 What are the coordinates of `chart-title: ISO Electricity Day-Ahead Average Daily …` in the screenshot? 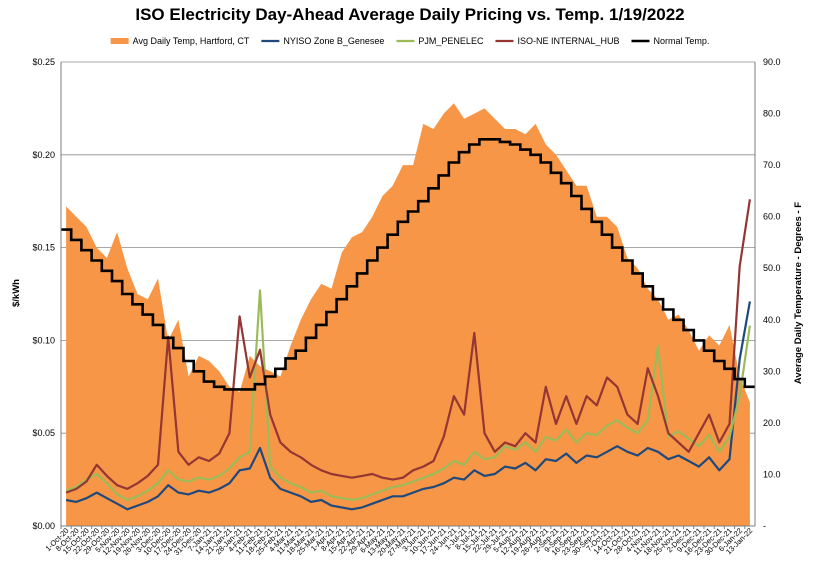 It's located at (409, 14).